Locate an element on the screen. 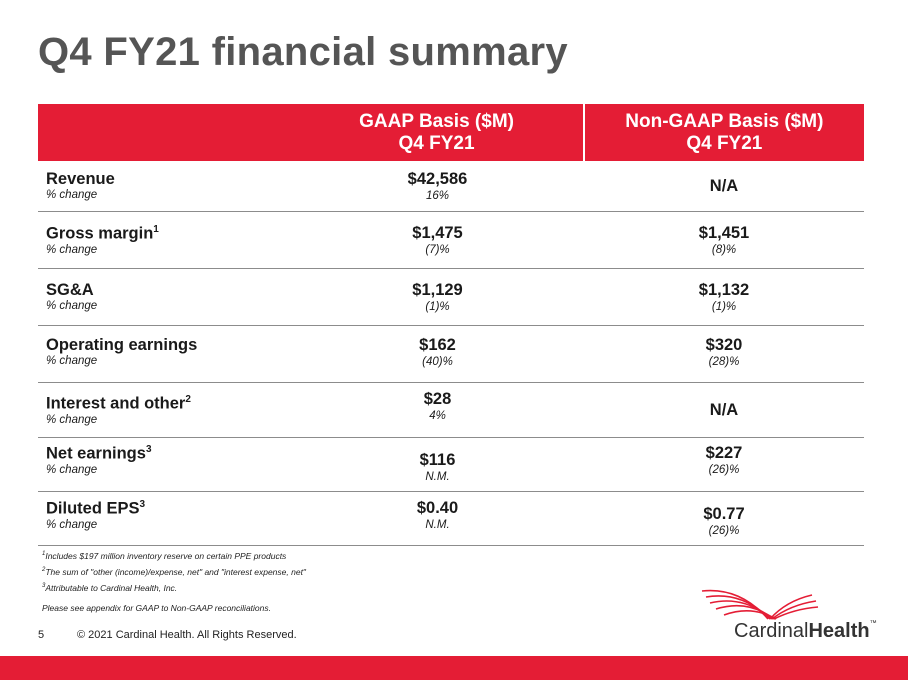 The image size is (908, 680). row-label: Revenue is located at coordinates (80, 179).